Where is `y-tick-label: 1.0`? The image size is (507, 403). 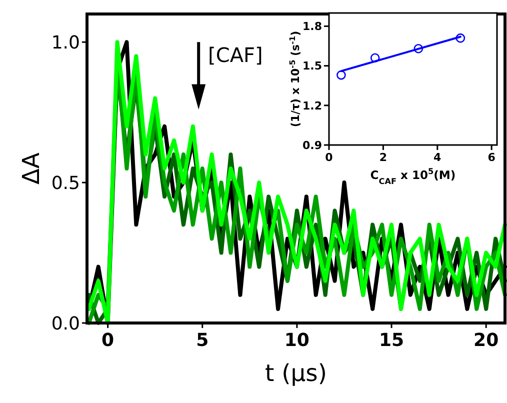 y-tick-label: 1.0 is located at coordinates (65, 43).